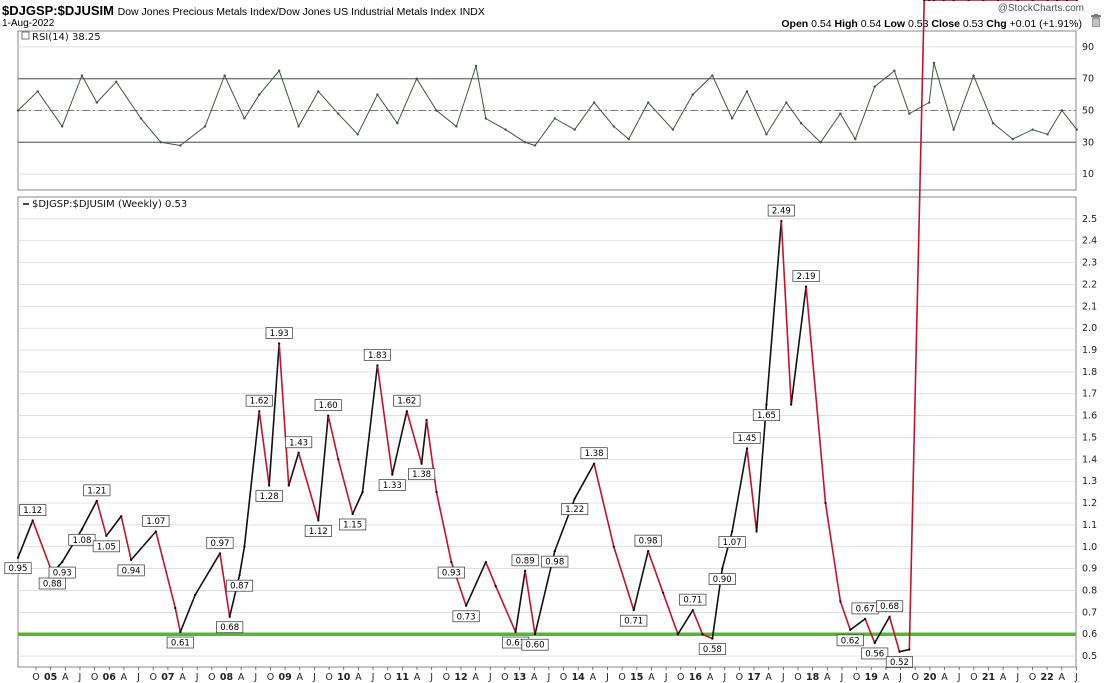 This screenshot has height=683, width=1106. Describe the element at coordinates (1088, 111) in the screenshot. I see `rsi-y-tick-label: 50` at that location.